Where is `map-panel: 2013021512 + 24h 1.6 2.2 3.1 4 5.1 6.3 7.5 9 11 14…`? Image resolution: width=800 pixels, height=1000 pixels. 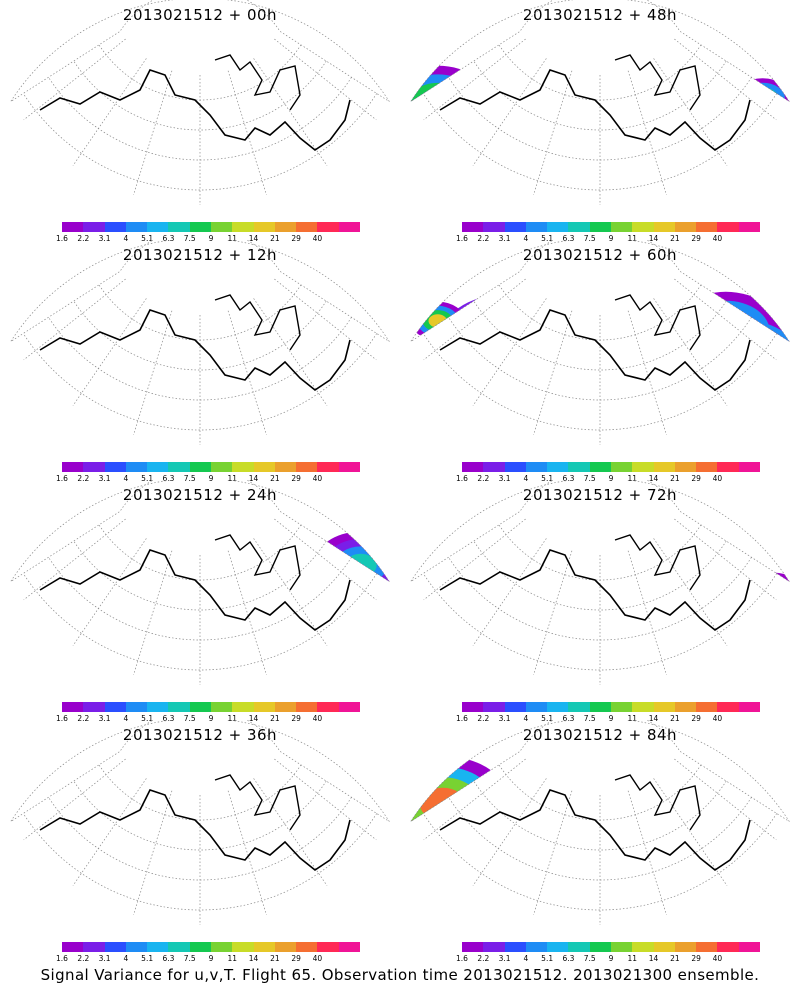 map-panel: 2013021512 + 24h 1.6 2.2 3.1 4 5.1 6.3 7.5 9 11 14… is located at coordinates (200, 601).